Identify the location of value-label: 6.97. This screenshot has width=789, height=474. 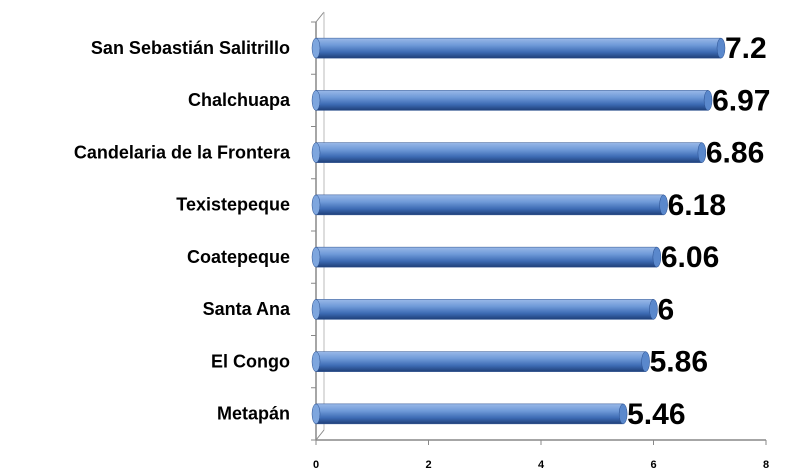
(741, 100).